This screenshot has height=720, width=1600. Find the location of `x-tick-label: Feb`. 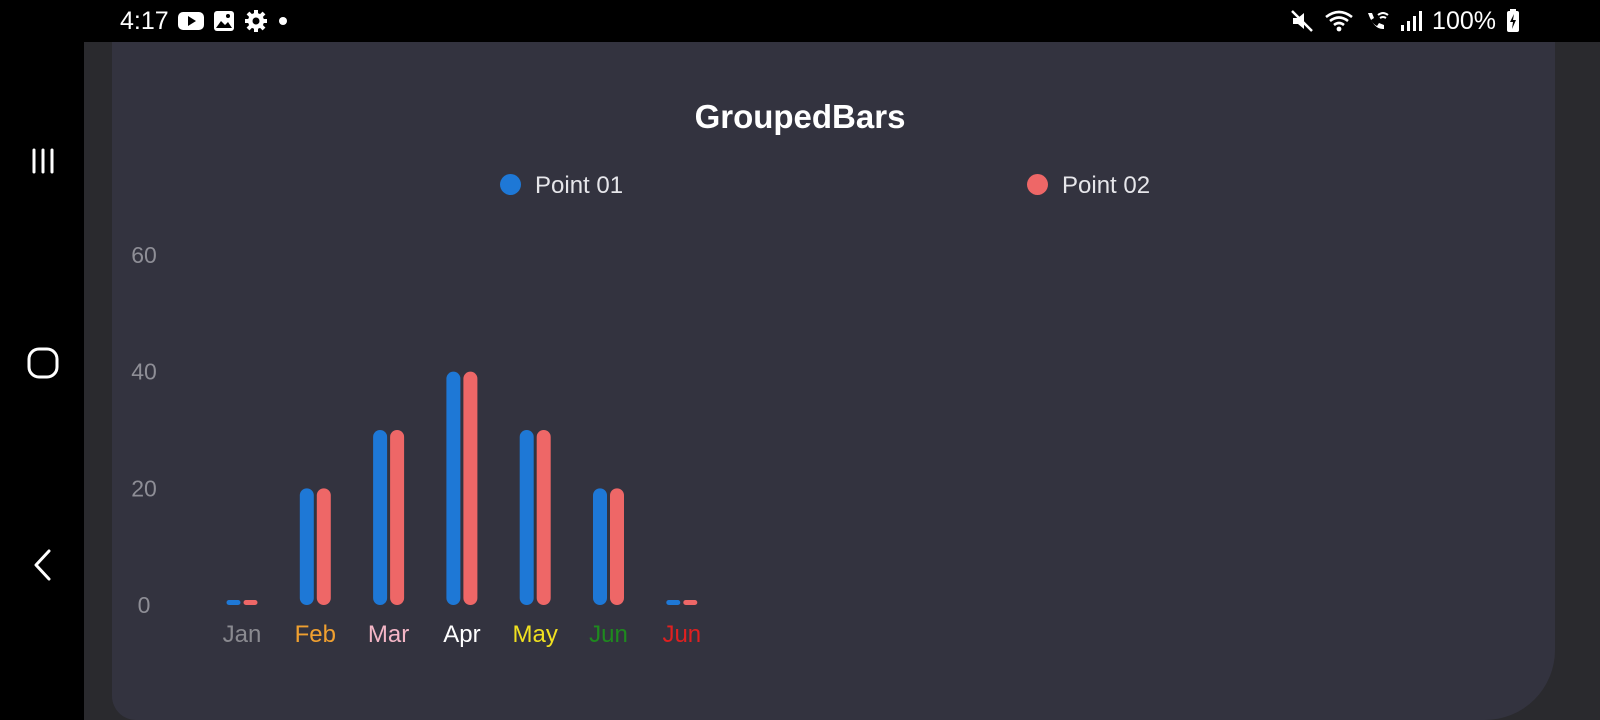

x-tick-label: Feb is located at coordinates (315, 634).